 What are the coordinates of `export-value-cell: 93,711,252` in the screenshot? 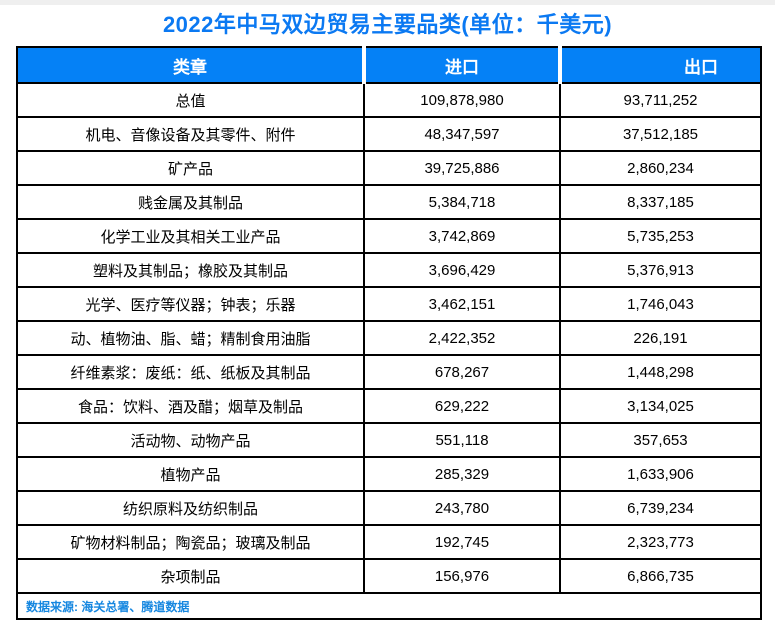 It's located at (660, 100).